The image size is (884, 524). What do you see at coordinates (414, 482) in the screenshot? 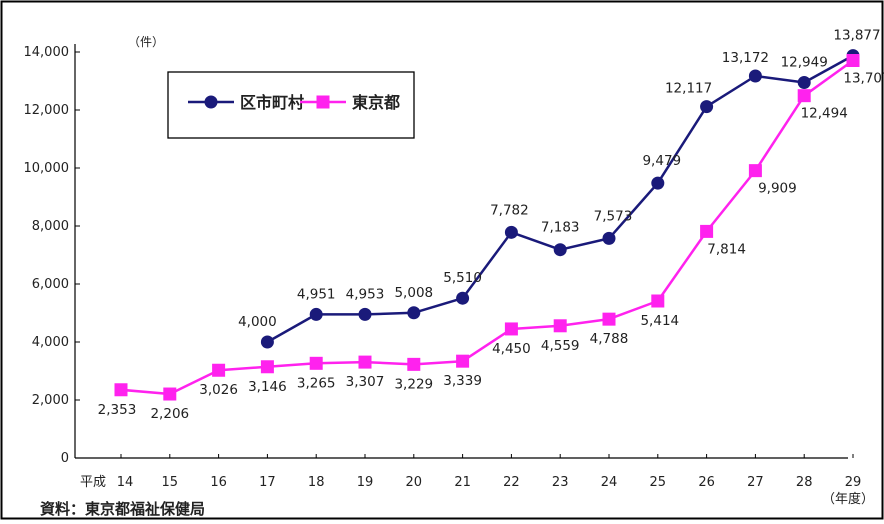
I see `x-tick-label: 20` at bounding box center [414, 482].